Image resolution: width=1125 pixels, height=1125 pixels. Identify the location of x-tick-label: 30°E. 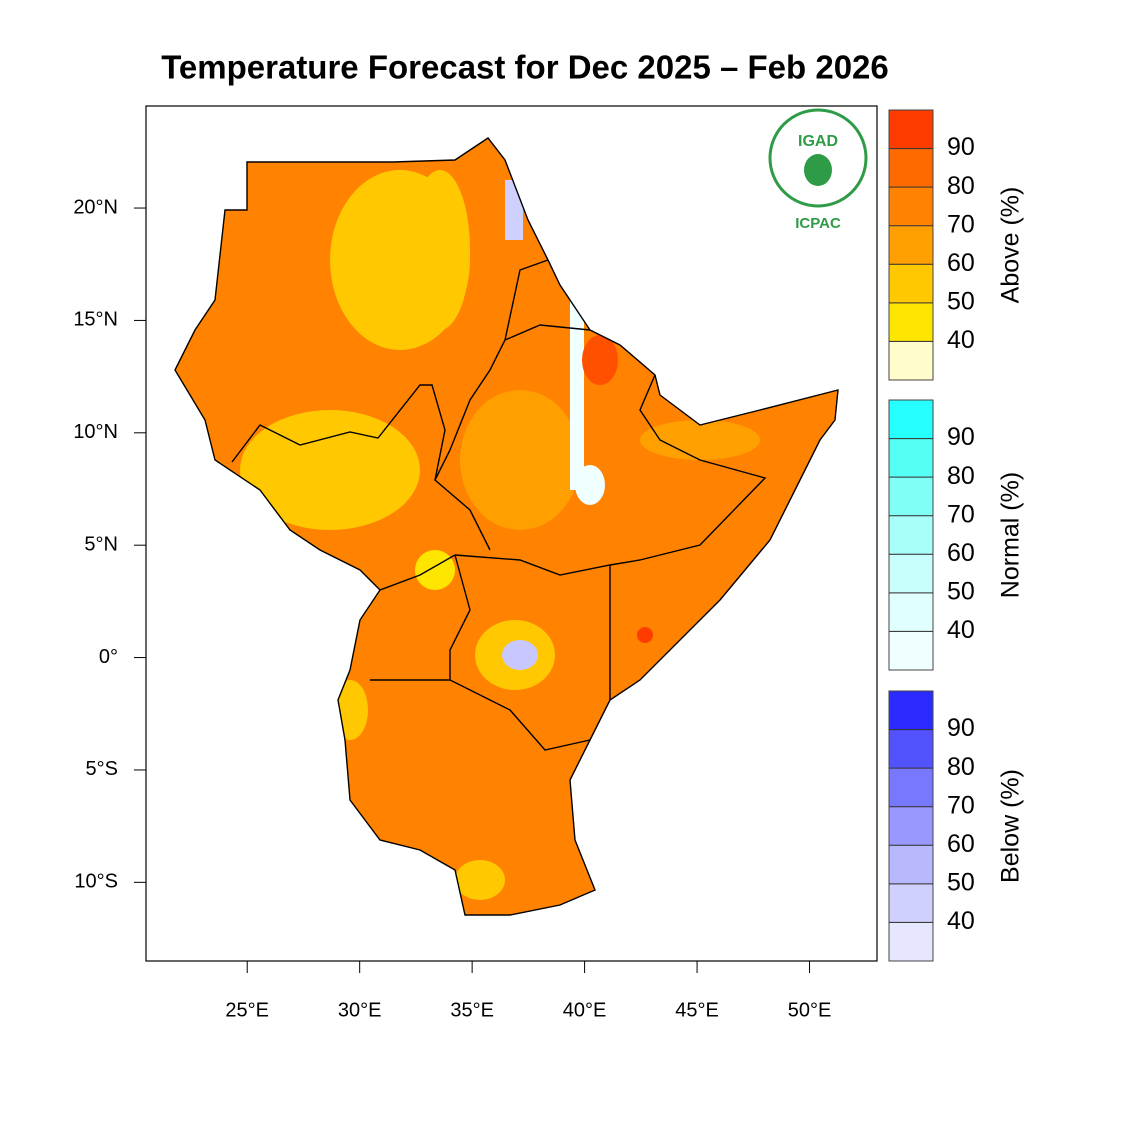
(360, 1010).